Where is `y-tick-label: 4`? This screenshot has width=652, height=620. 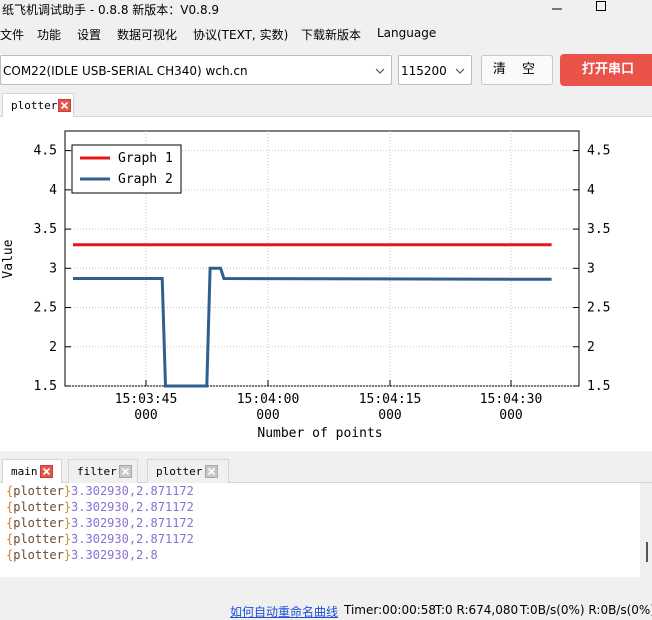
y-tick-label: 4 is located at coordinates (53, 190).